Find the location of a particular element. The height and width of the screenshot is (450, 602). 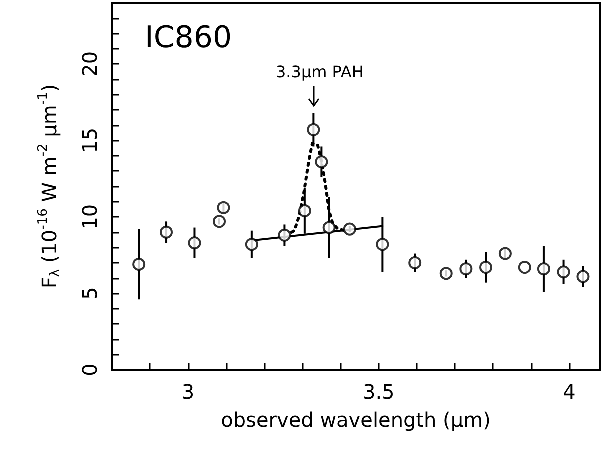

annotation: 3.3μm PAH is located at coordinates (320, 72).